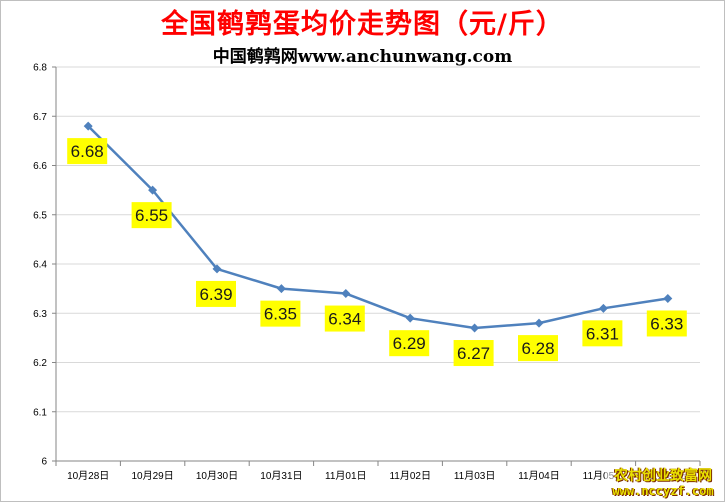 The height and width of the screenshot is (502, 725). I want to click on y-tick-label: 6.3, so click(40, 314).